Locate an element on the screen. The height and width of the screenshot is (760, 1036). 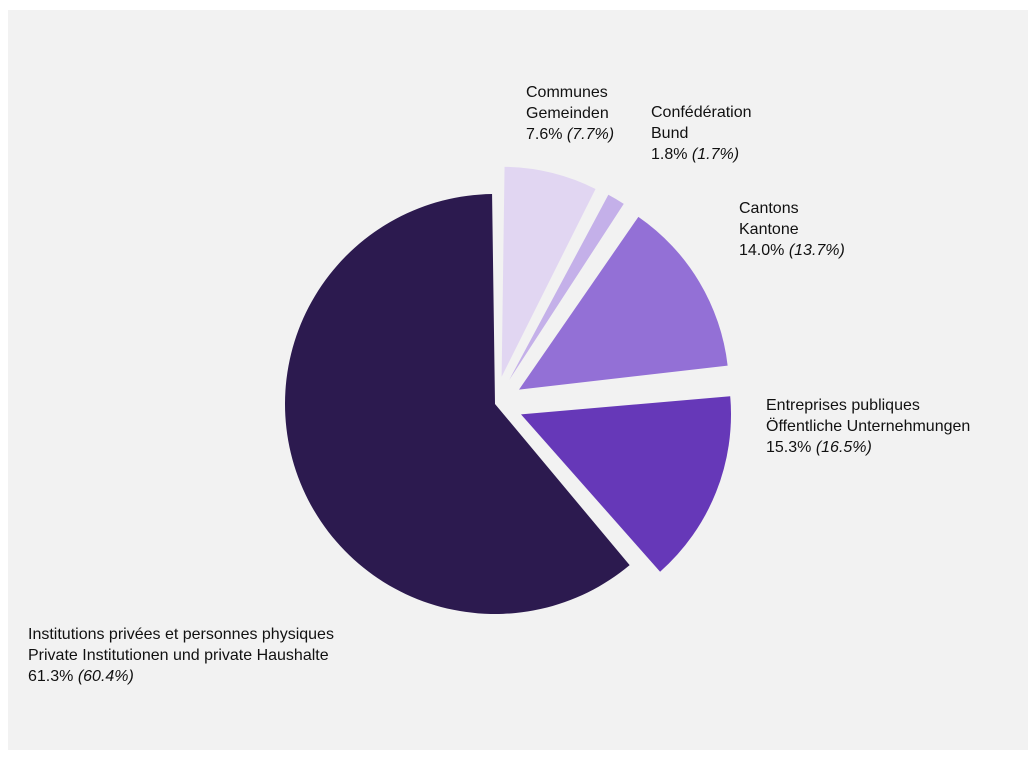
label-value: 1.8% is located at coordinates (669, 154).